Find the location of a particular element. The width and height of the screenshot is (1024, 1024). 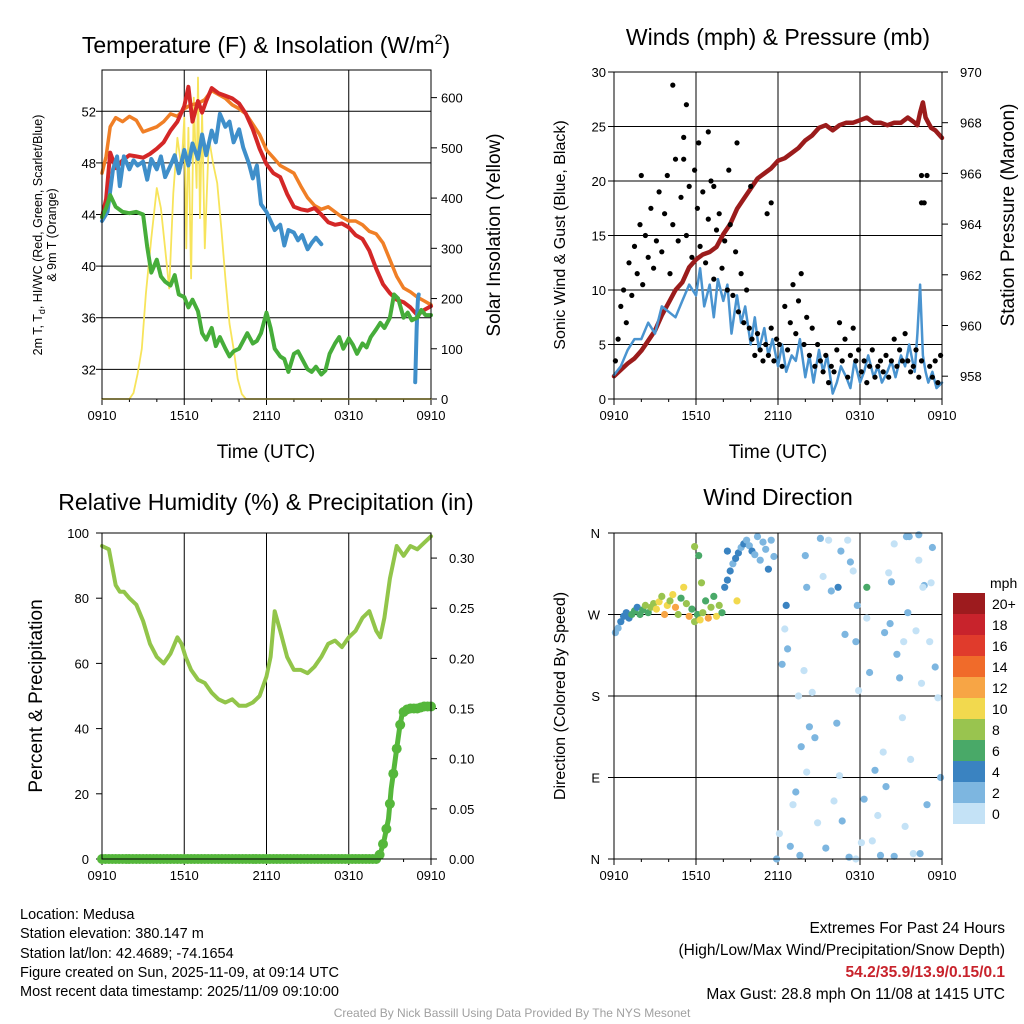

series-line-wind-chill-late- is located at coordinates (417, 338).